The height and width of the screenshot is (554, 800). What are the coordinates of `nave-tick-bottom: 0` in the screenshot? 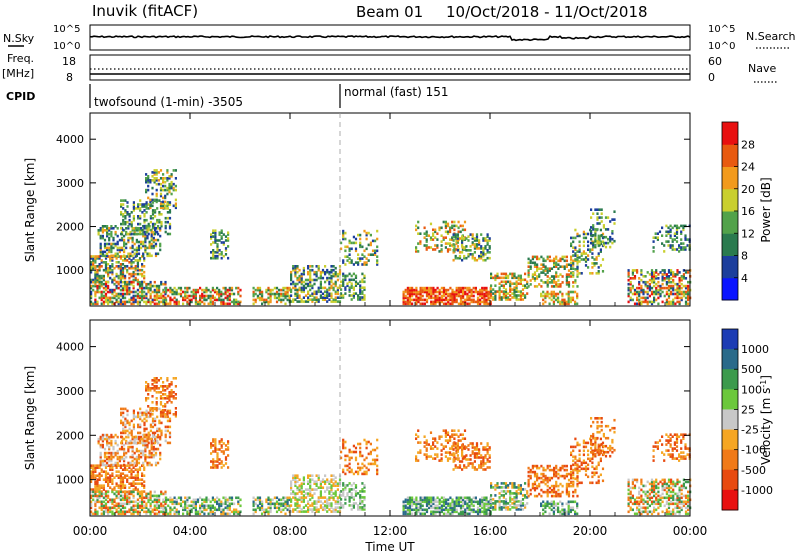 It's located at (711, 77).